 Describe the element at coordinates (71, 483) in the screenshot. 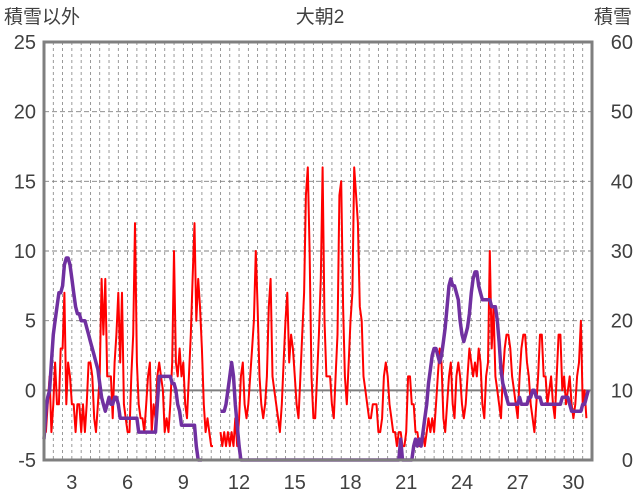

I see `x-tick-label: 3` at that location.